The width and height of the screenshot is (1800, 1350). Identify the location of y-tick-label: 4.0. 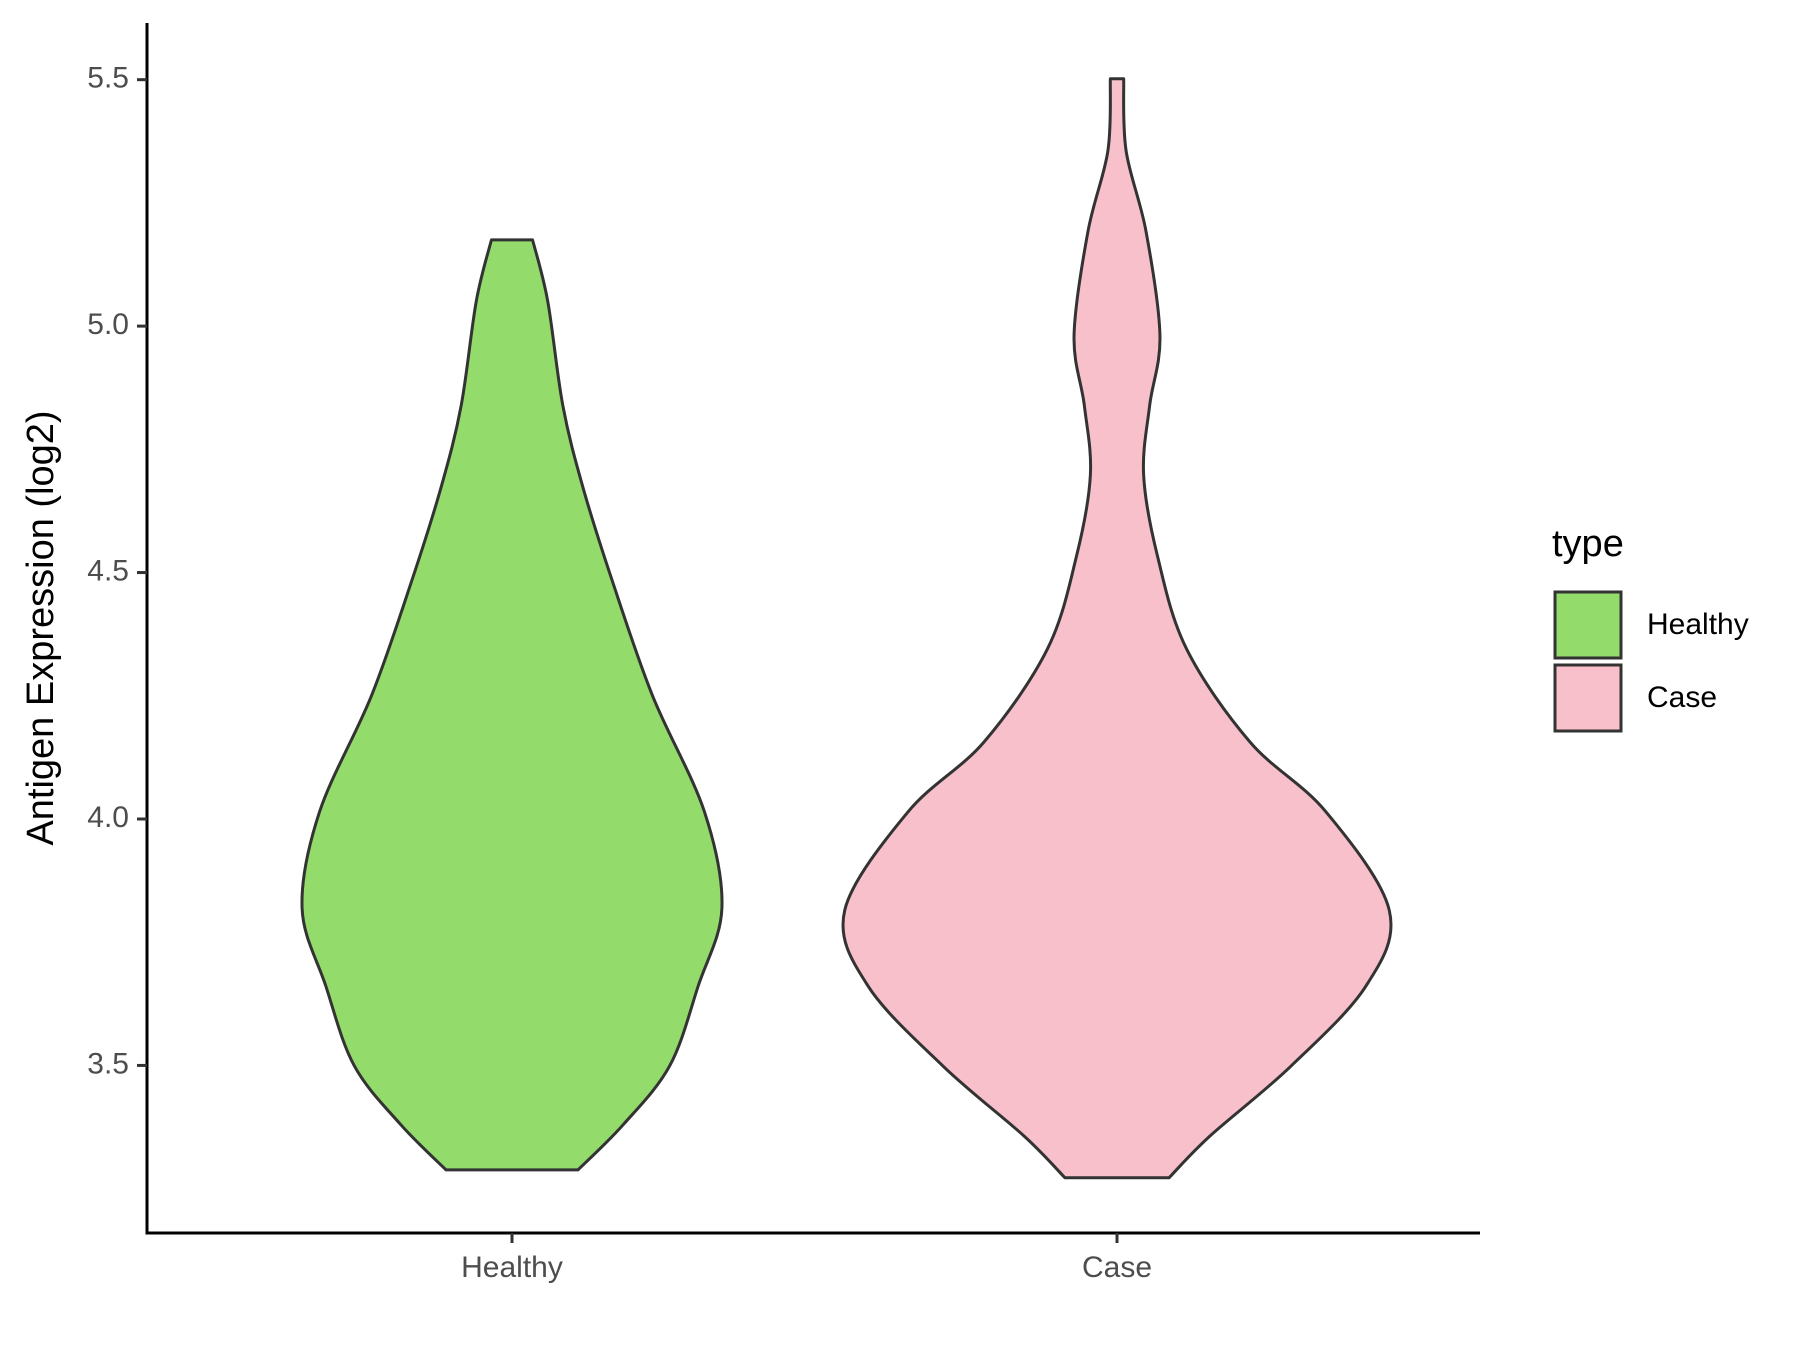
(108, 817).